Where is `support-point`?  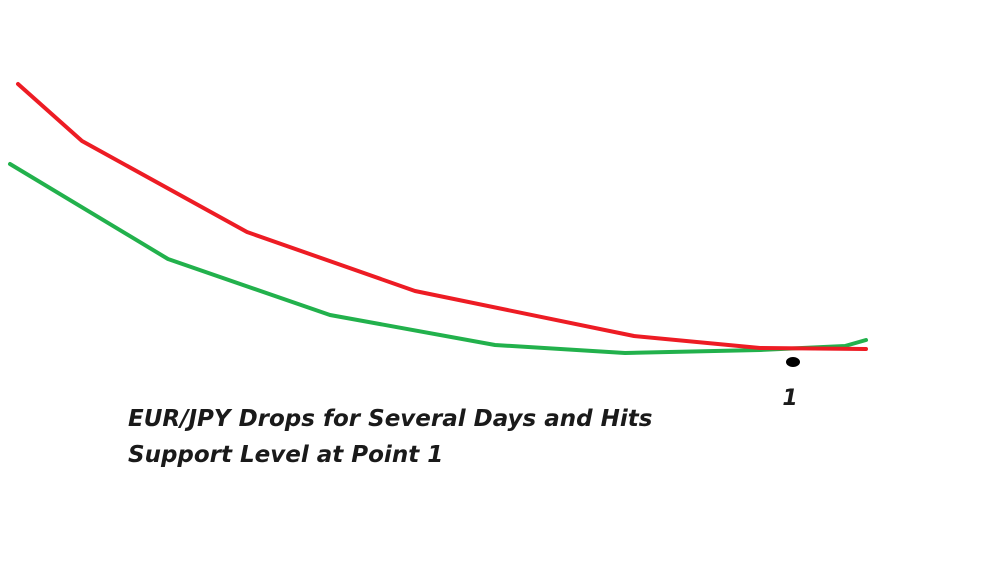
support-point is located at coordinates (793, 362).